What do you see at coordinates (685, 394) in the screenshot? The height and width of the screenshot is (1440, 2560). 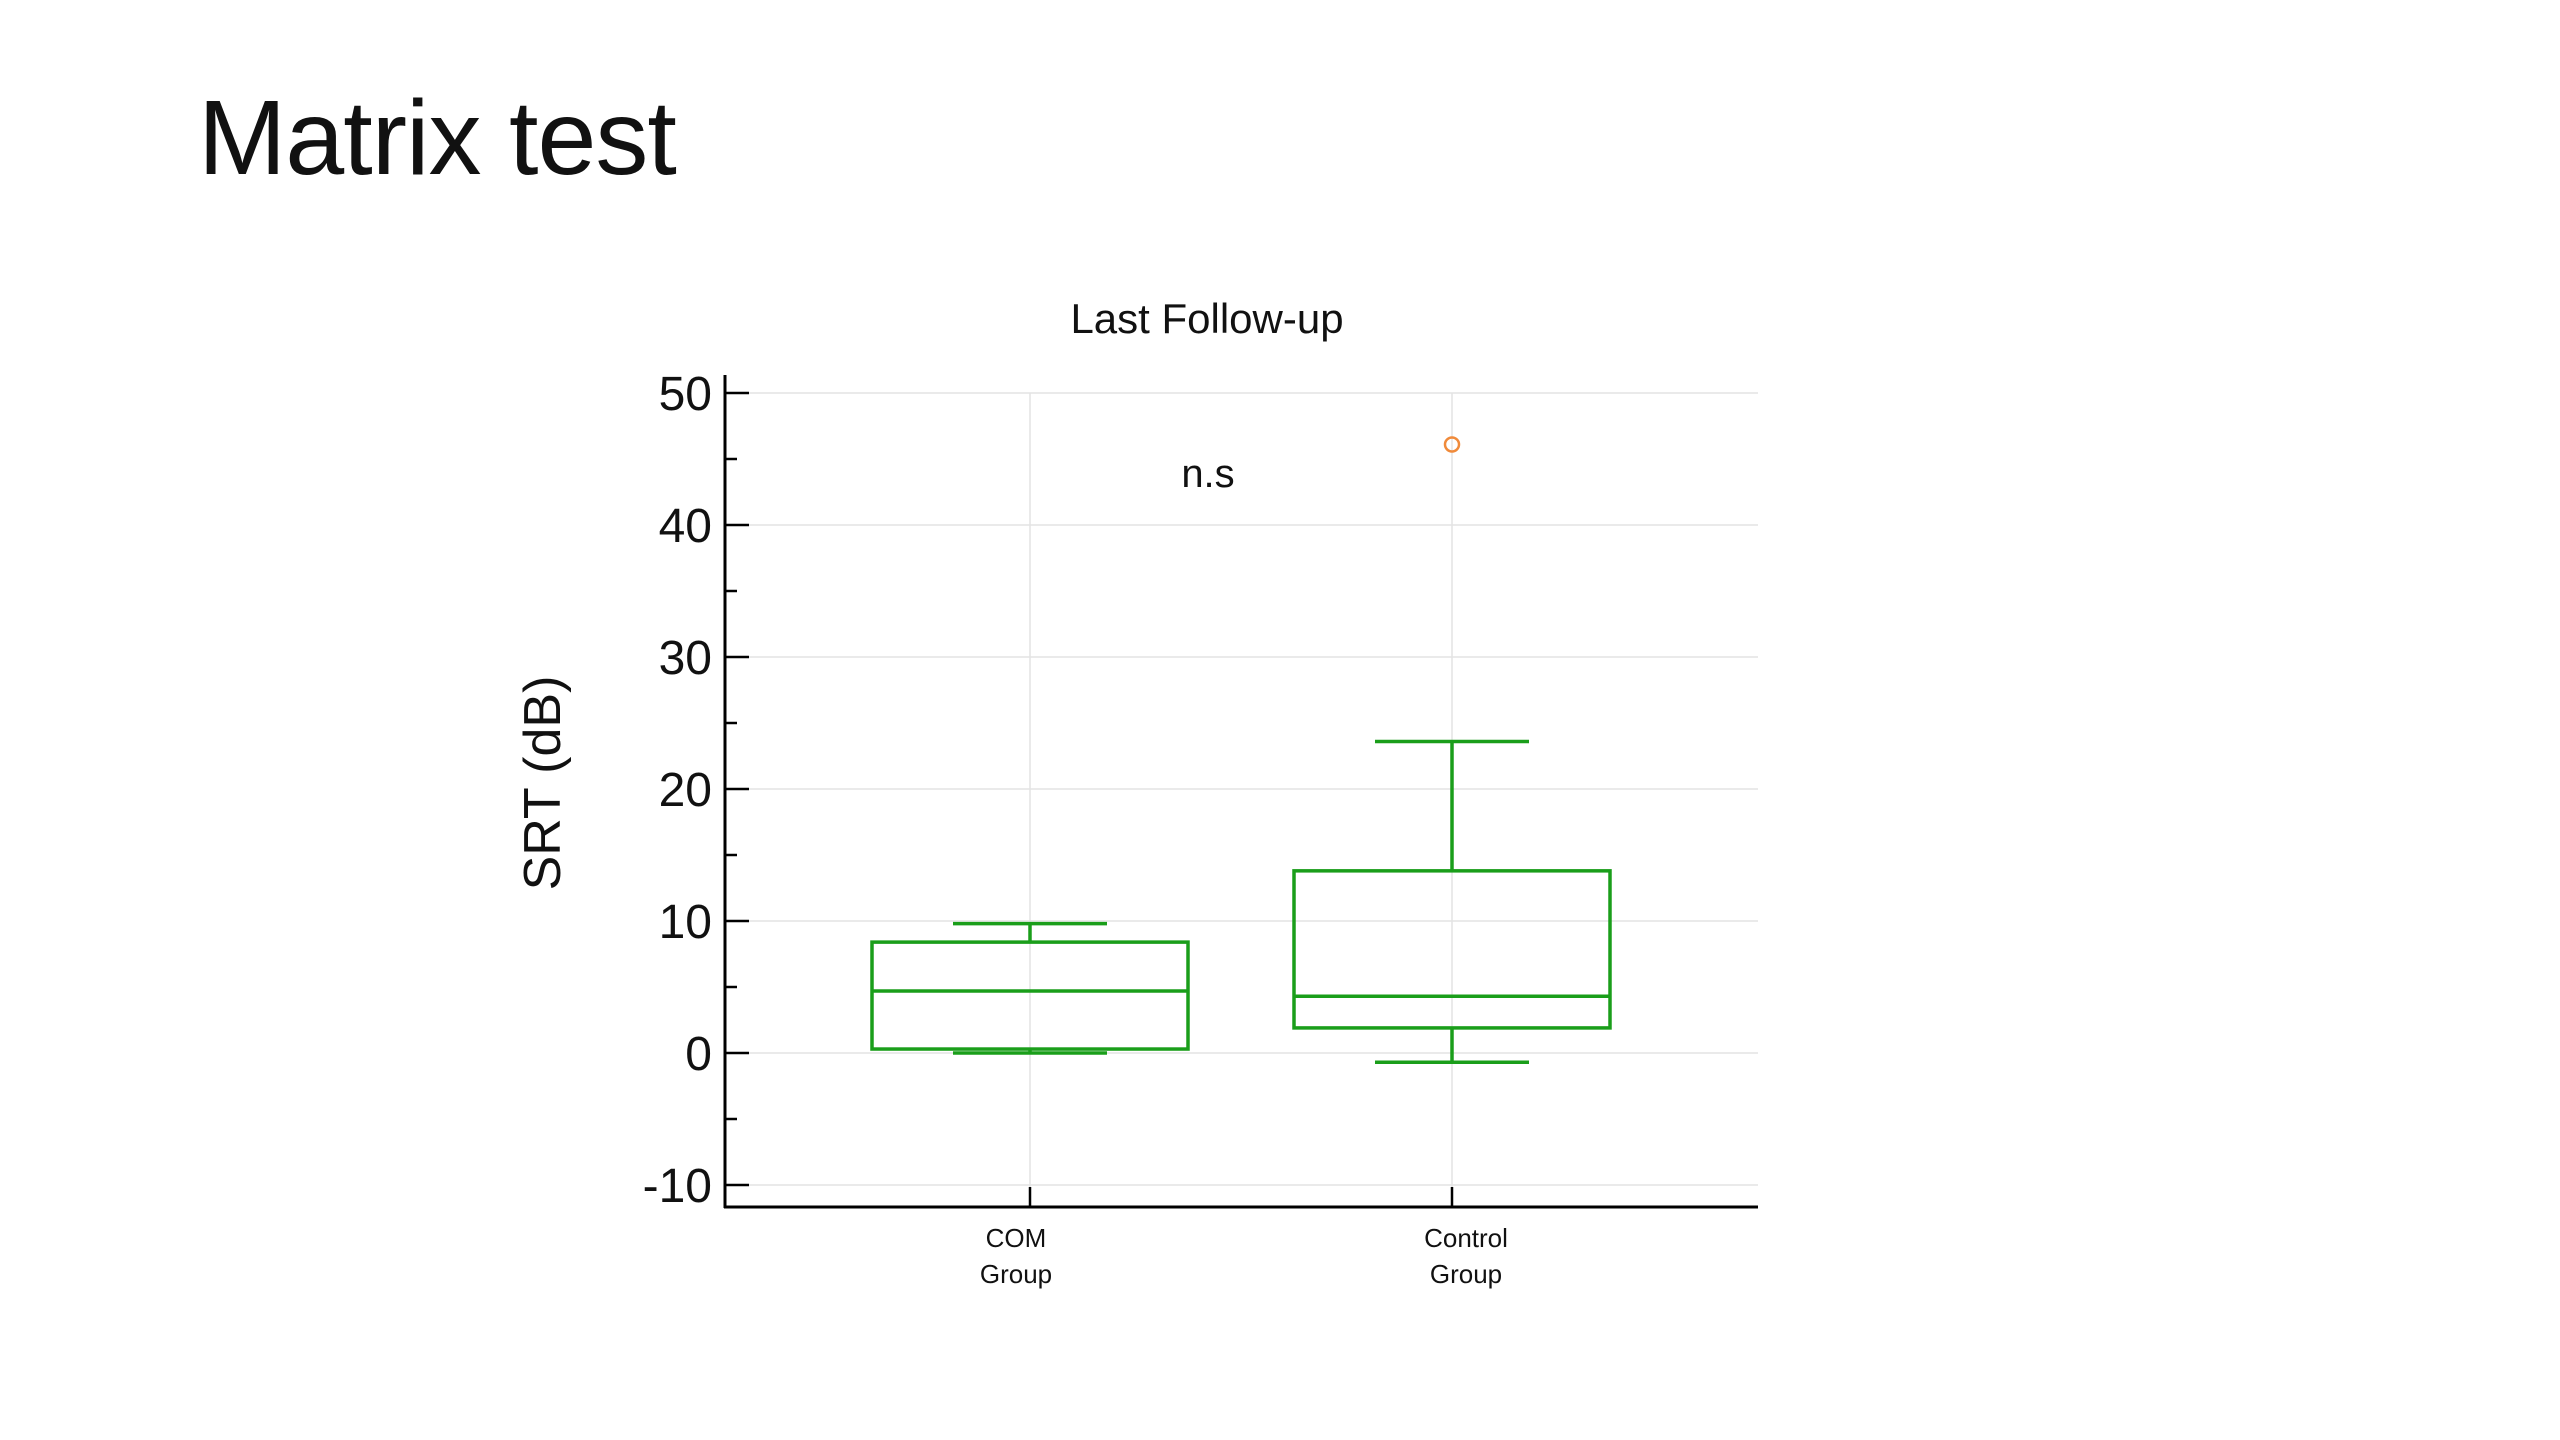 I see `y-tick-label: 50` at bounding box center [685, 394].